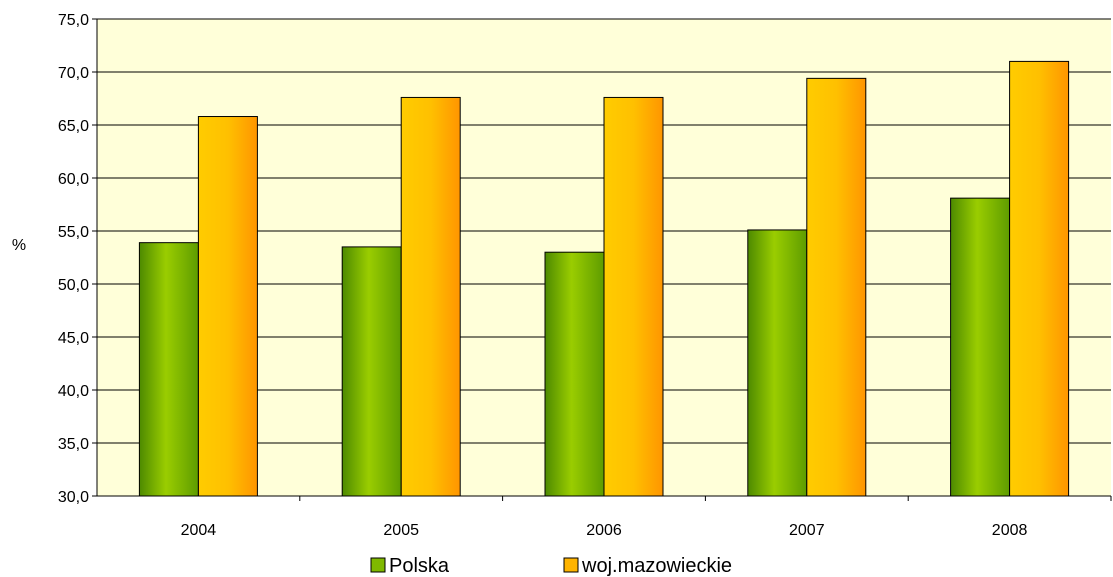 The height and width of the screenshot is (577, 1113). Describe the element at coordinates (836, 287) in the screenshot. I see `bar-mazowieckie-2007` at that location.